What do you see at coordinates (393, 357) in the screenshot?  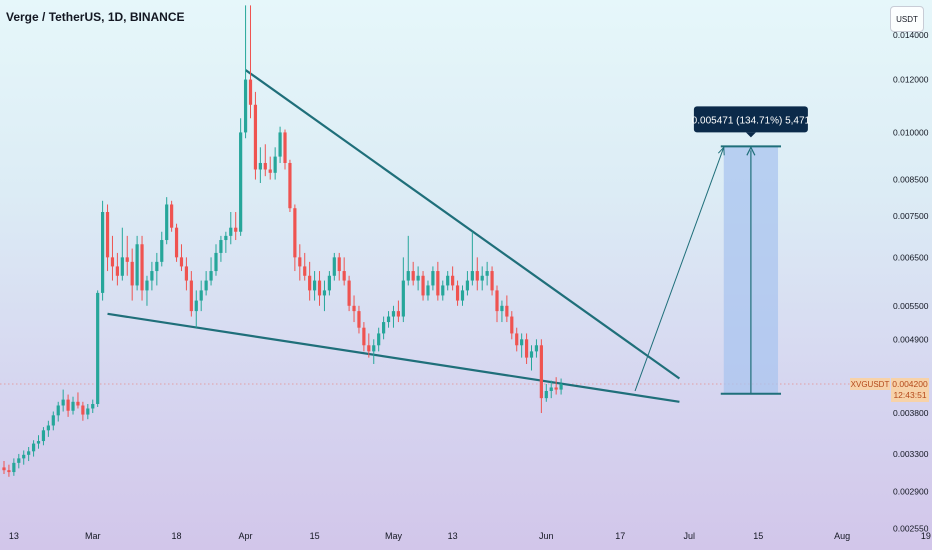 I see `trendline-lower` at bounding box center [393, 357].